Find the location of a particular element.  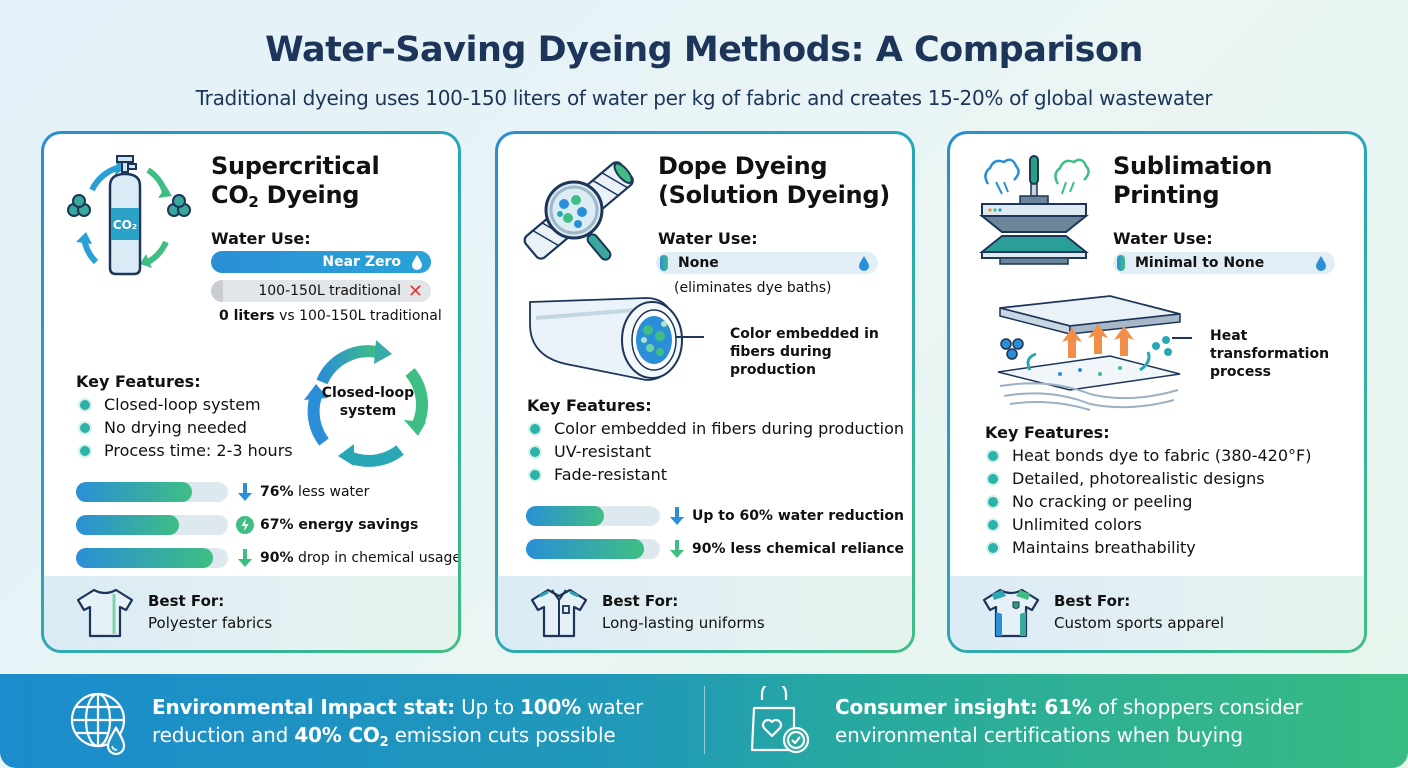

footer-divider is located at coordinates (704, 720).